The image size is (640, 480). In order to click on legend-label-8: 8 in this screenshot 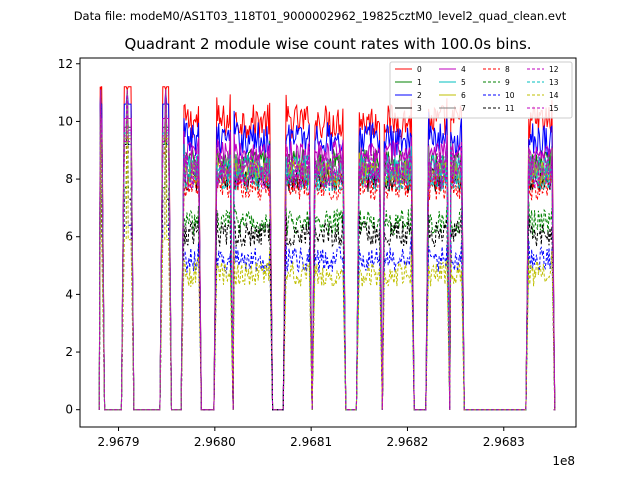, I will do `click(507, 69)`.